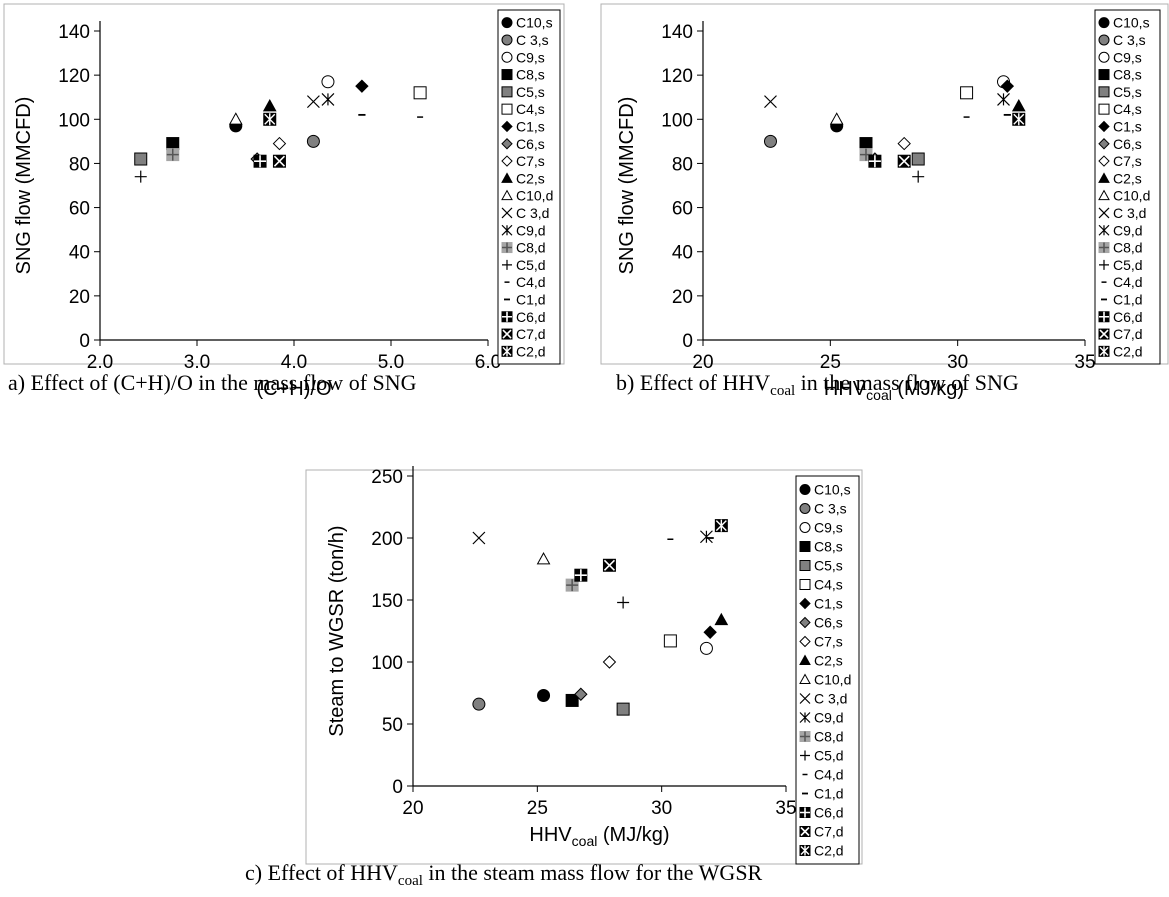 The image size is (1169, 897). I want to click on legend-label: C5,d, so click(829, 756).